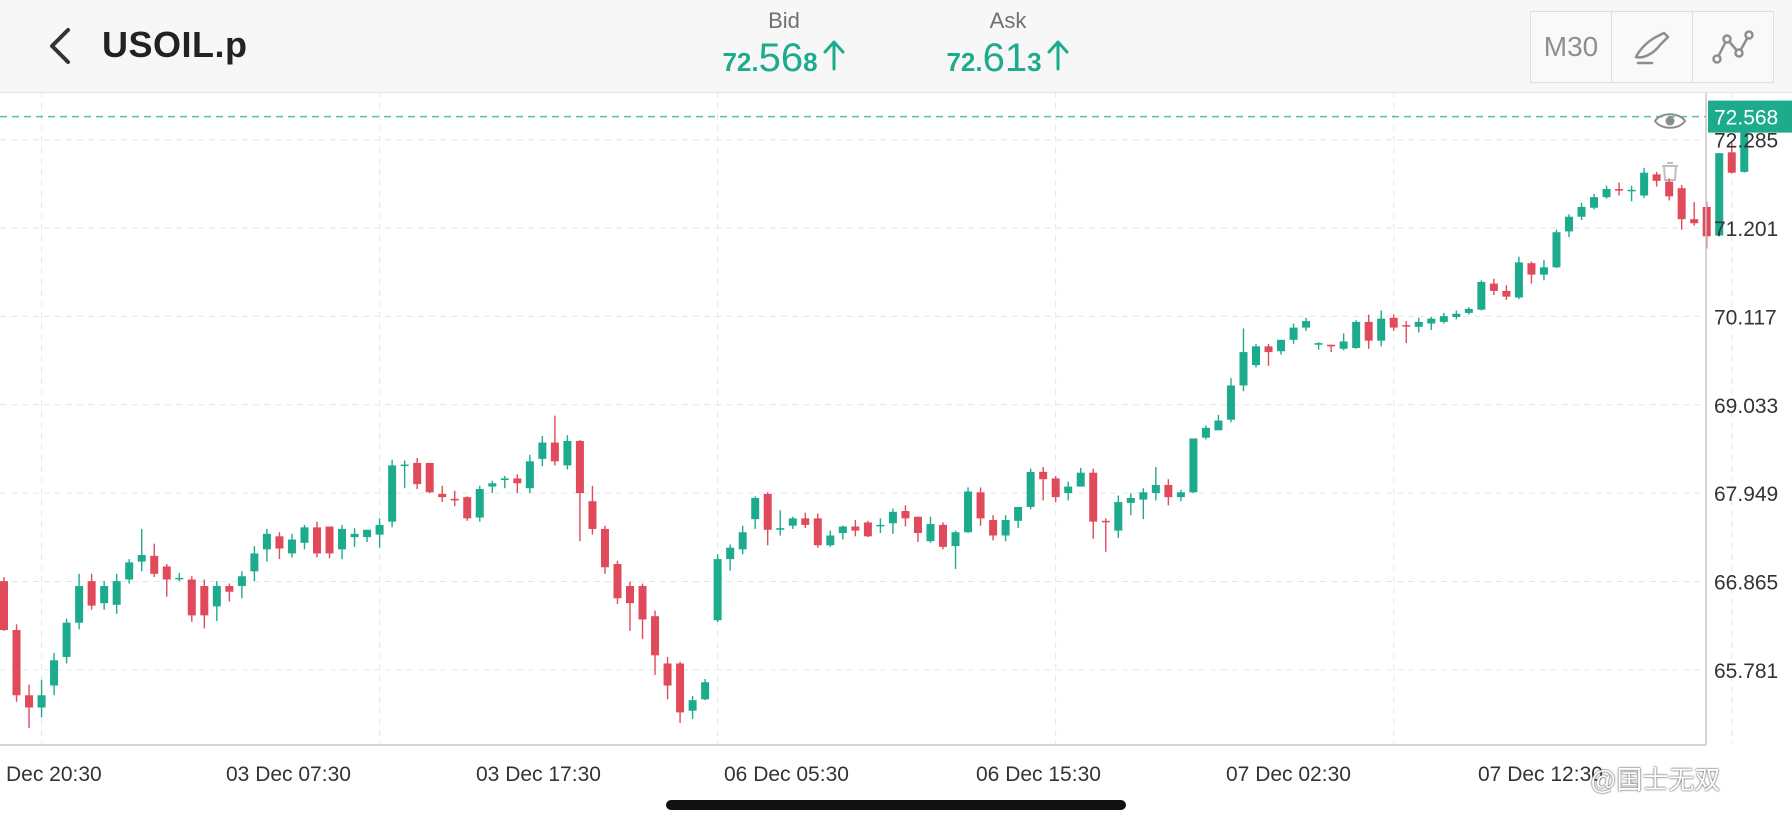 The width and height of the screenshot is (1792, 828). What do you see at coordinates (1746, 583) in the screenshot?
I see `price-tick-label: 66.865` at bounding box center [1746, 583].